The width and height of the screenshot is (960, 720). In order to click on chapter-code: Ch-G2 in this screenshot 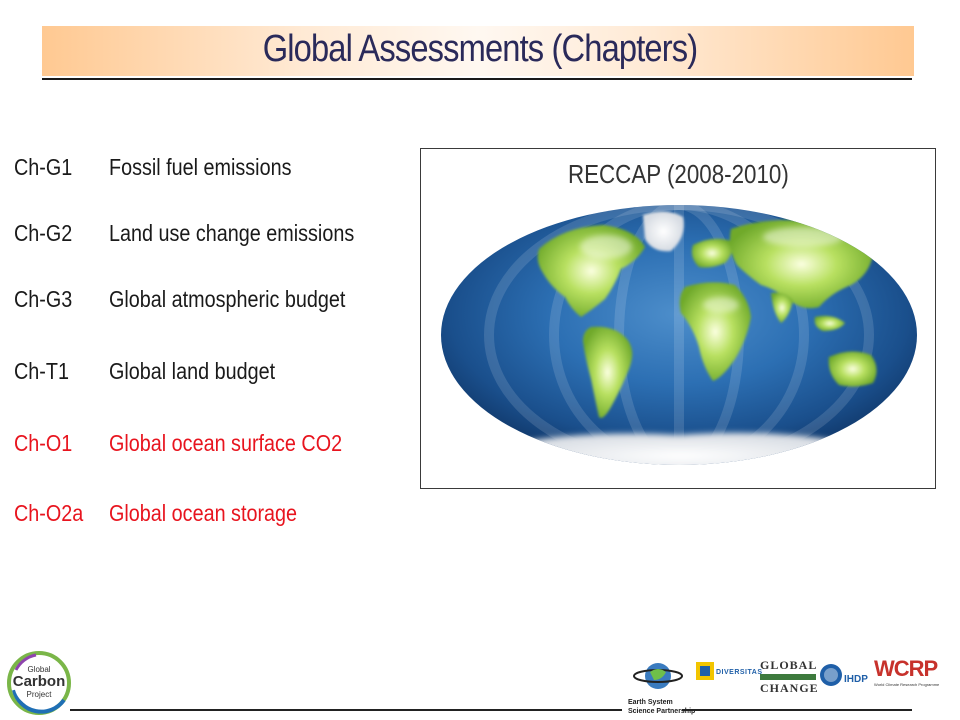, I will do `click(43, 233)`.